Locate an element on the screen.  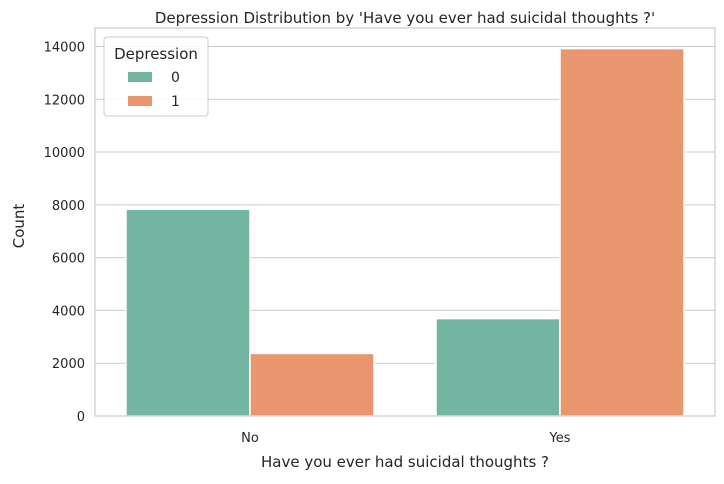
y-tick-label: 2000 is located at coordinates (68, 364).